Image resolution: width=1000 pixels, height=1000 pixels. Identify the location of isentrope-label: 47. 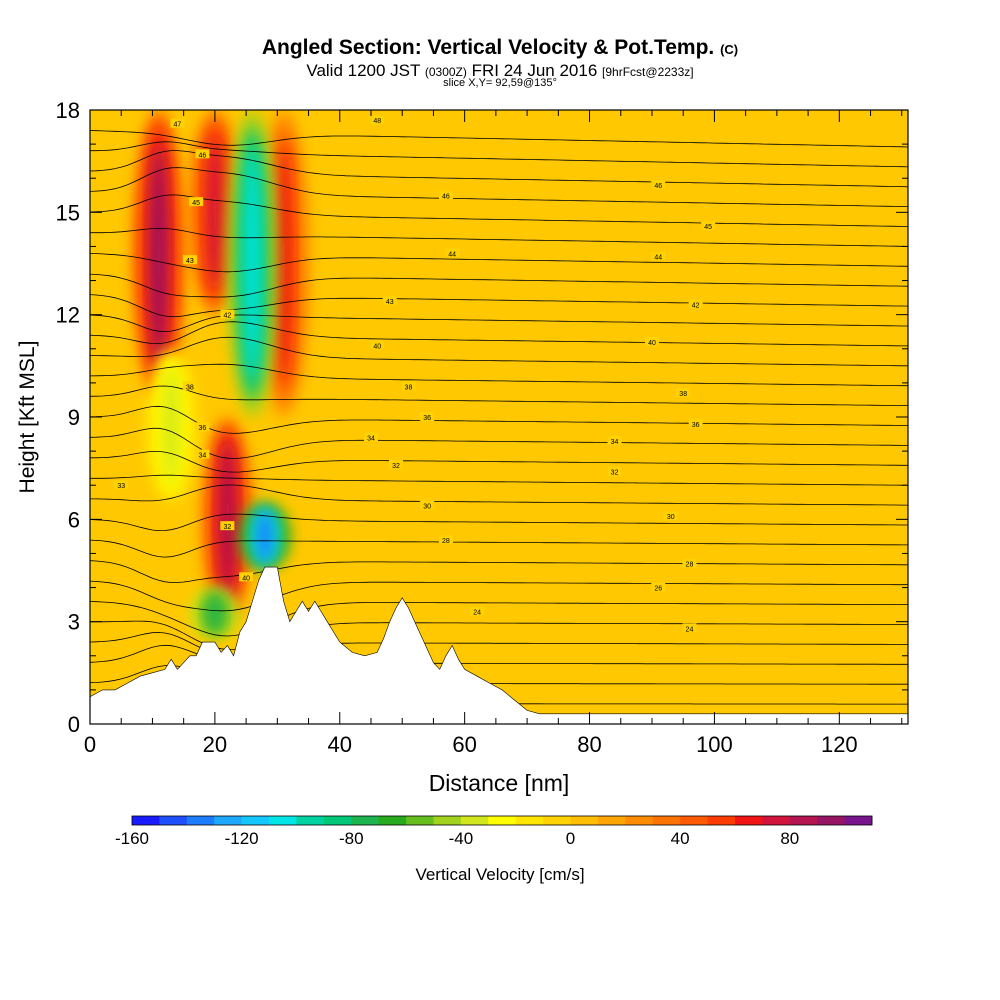
(177, 123).